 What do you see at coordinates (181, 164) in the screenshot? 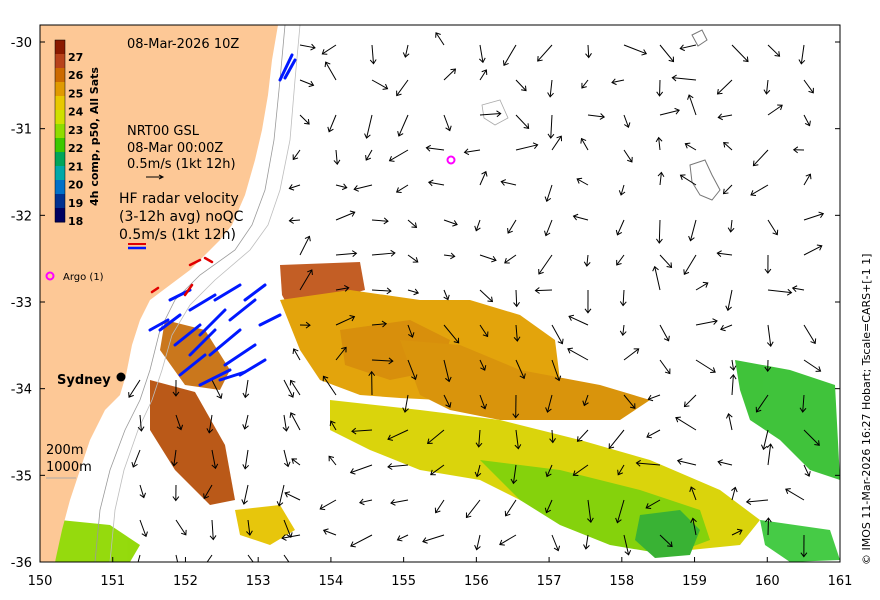
I see `nrt-label-3: 0.5m/s (1kt 12h)` at bounding box center [181, 164].